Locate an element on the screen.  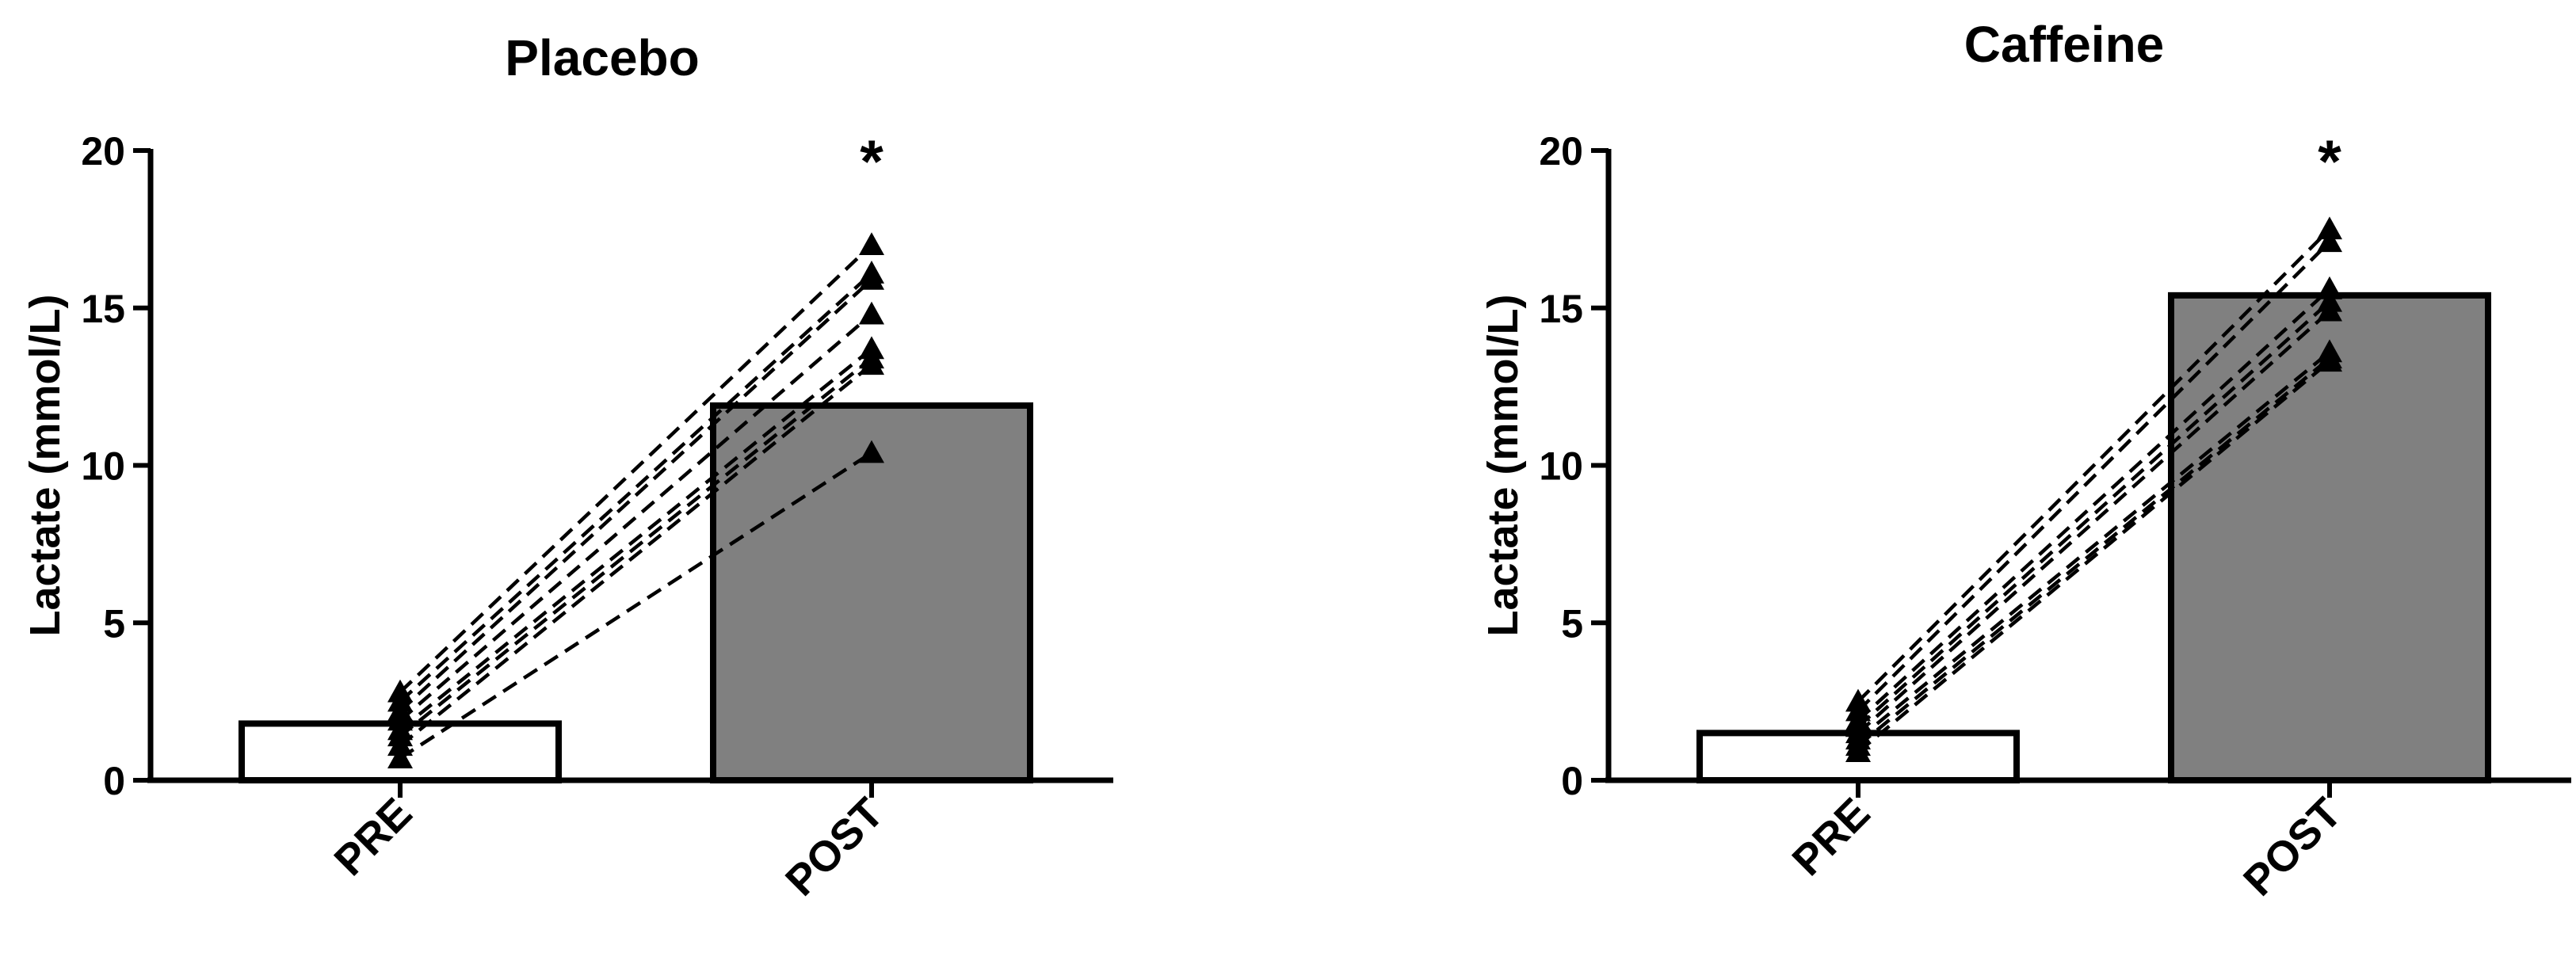
subject-point-4-post is located at coordinates (871, 313).